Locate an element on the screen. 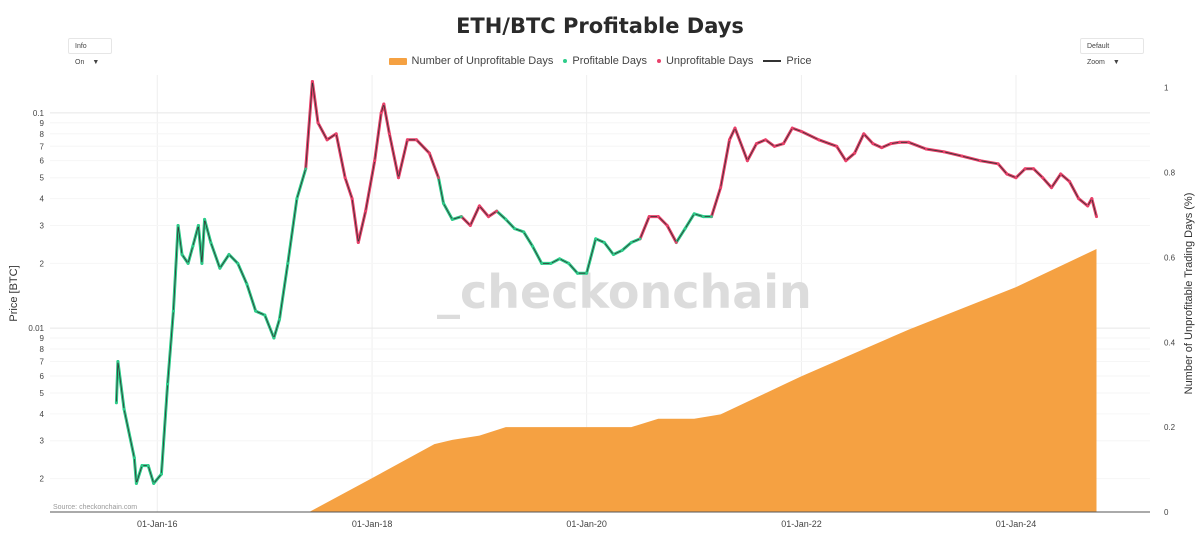  watermark: _checkonchain is located at coordinates (624, 292).